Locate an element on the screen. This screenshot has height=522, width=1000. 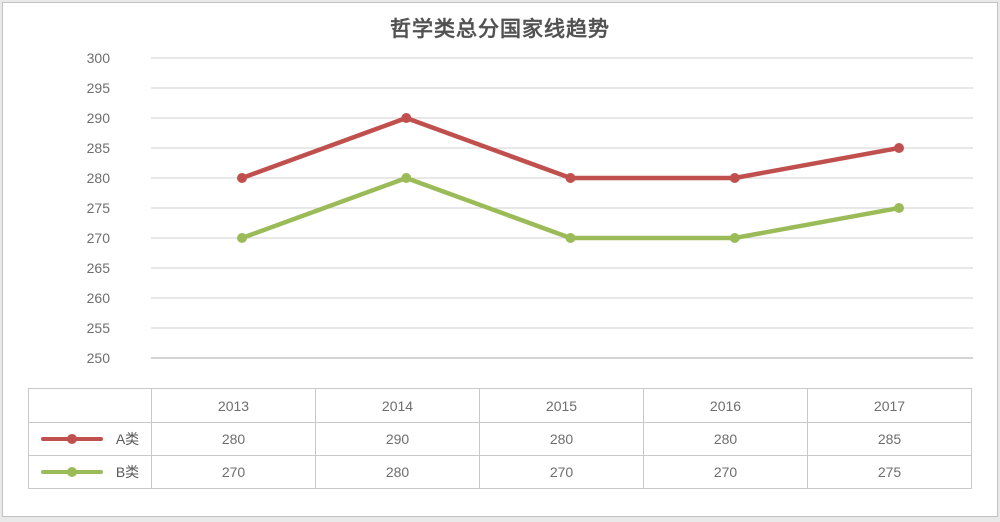
table-cell: 275 is located at coordinates (889, 472).